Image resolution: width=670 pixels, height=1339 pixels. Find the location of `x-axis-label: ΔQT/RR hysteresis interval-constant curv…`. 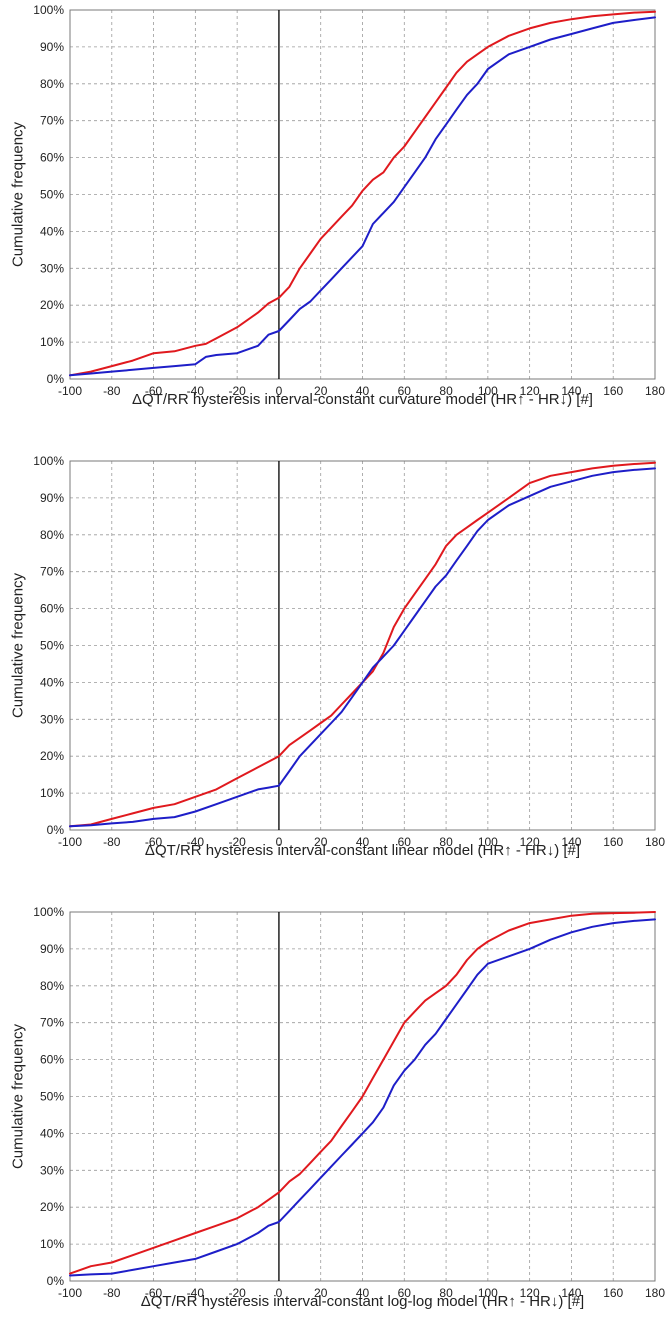

x-axis-label: ΔQT/RR hysteresis interval-constant curv… is located at coordinates (362, 399).